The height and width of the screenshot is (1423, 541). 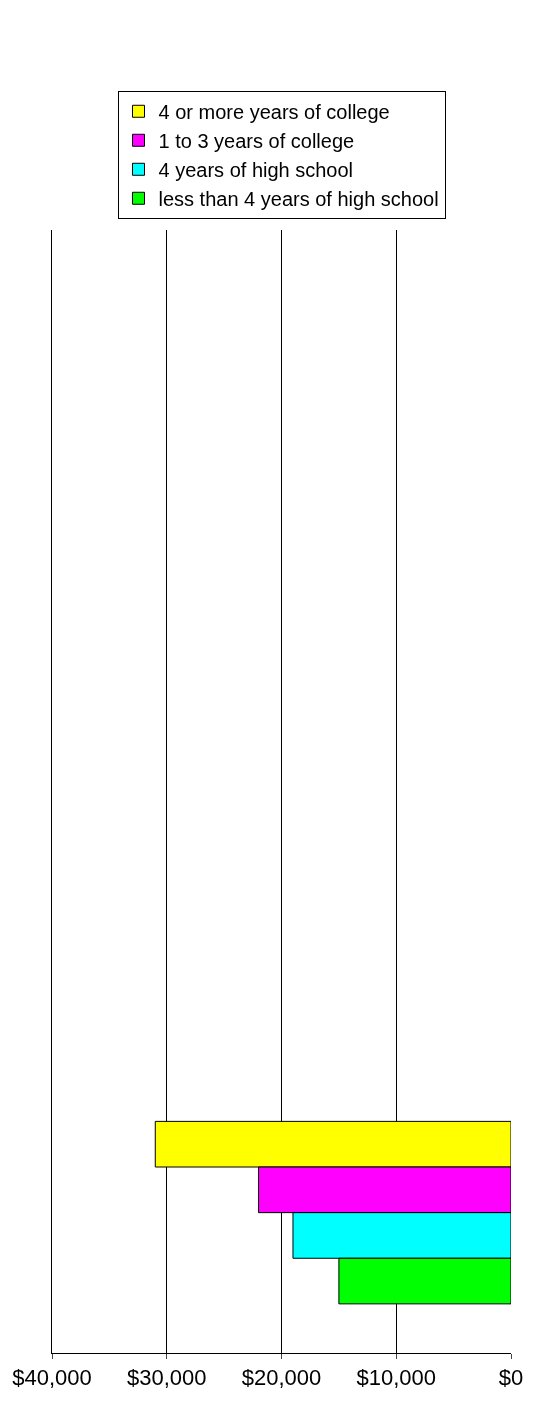 I want to click on x-tick-label: $0, so click(x=511, y=1378).